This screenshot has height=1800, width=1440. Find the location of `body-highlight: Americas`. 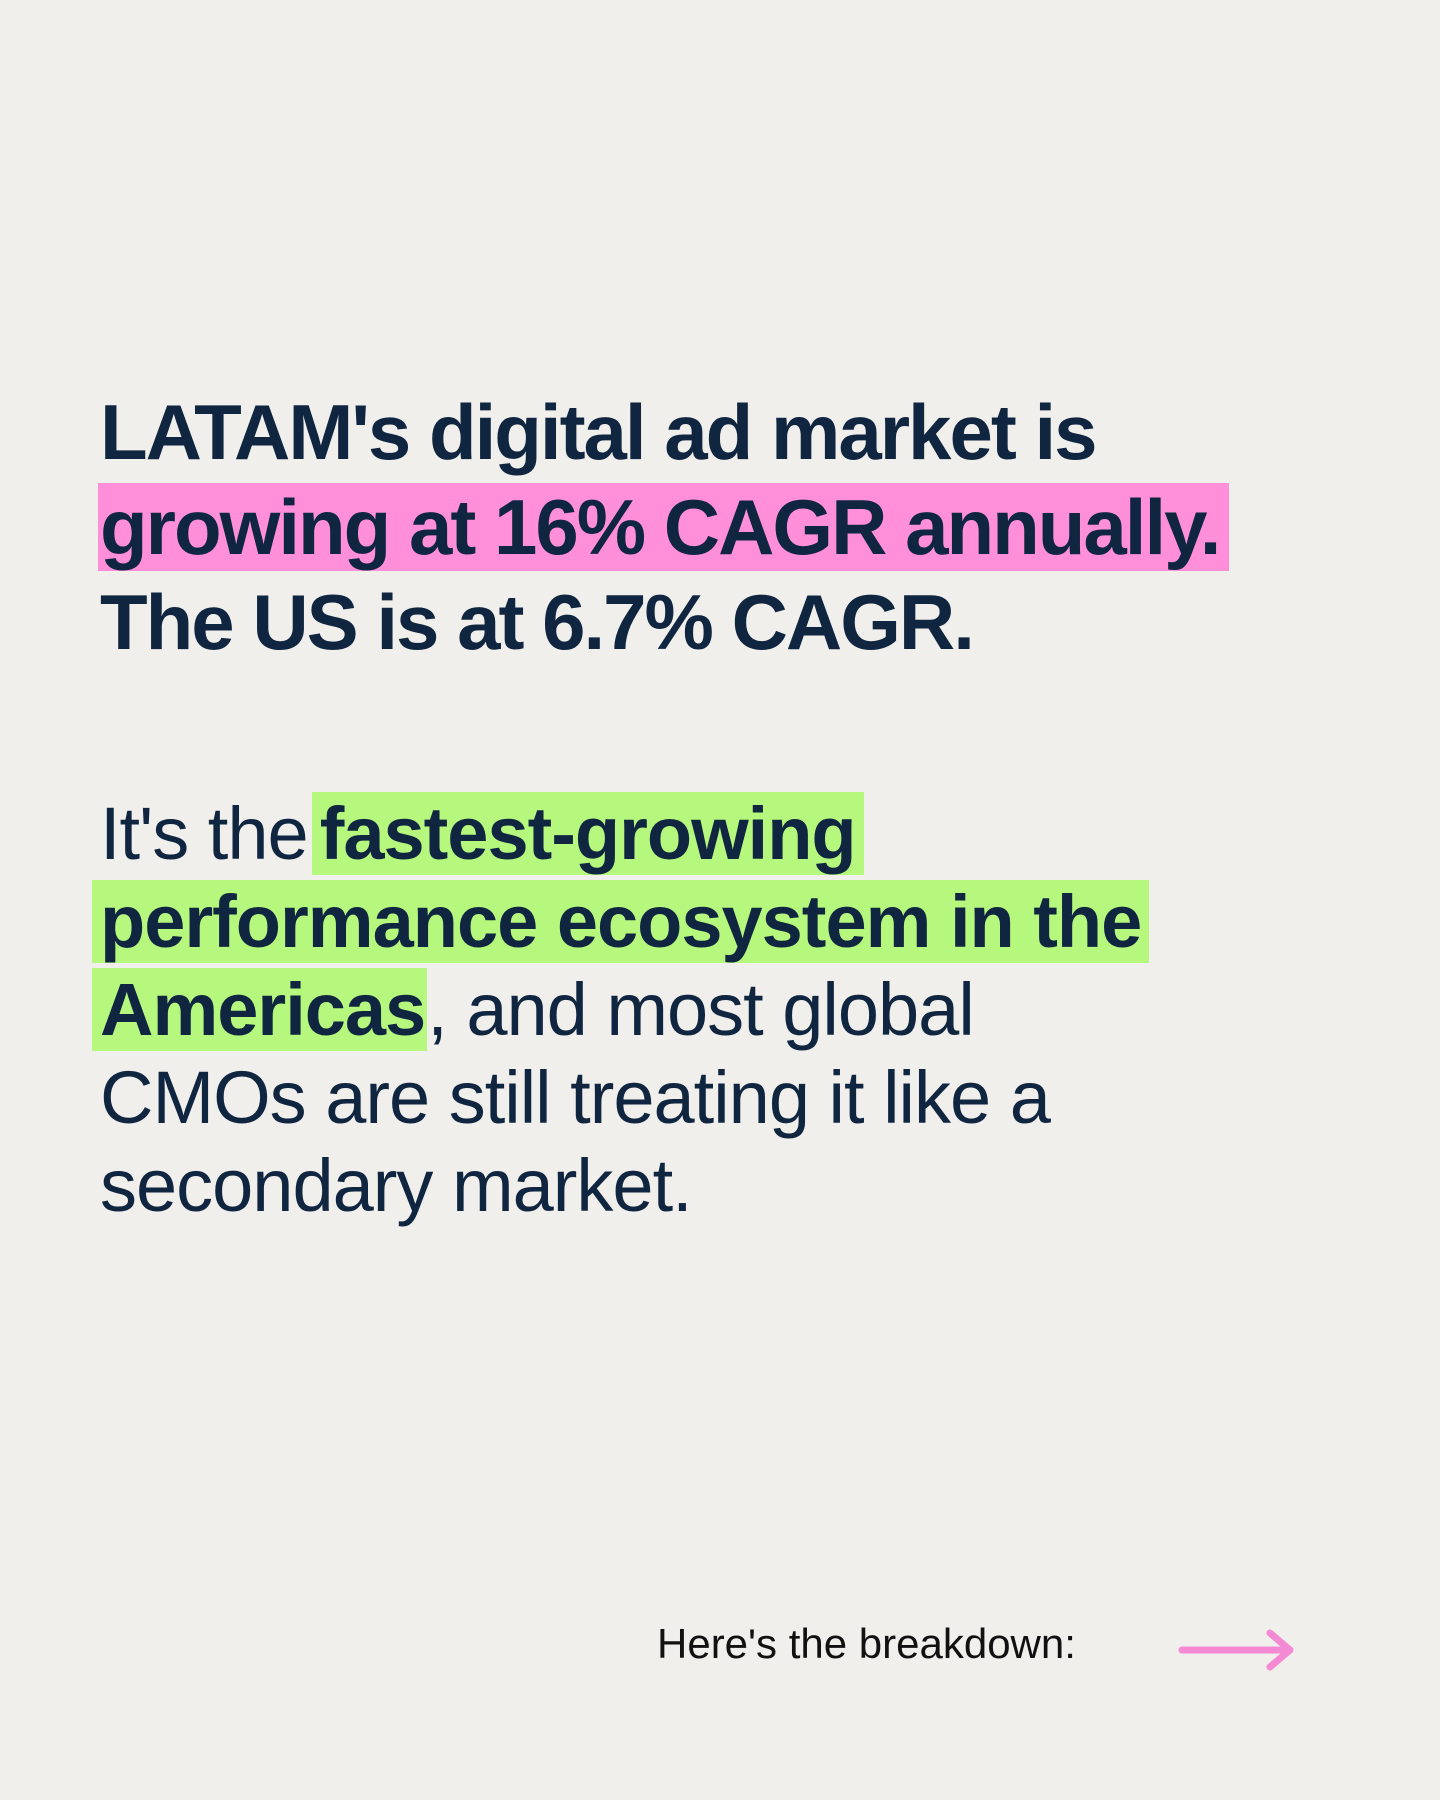

body-highlight: Americas is located at coordinates (260, 1009).